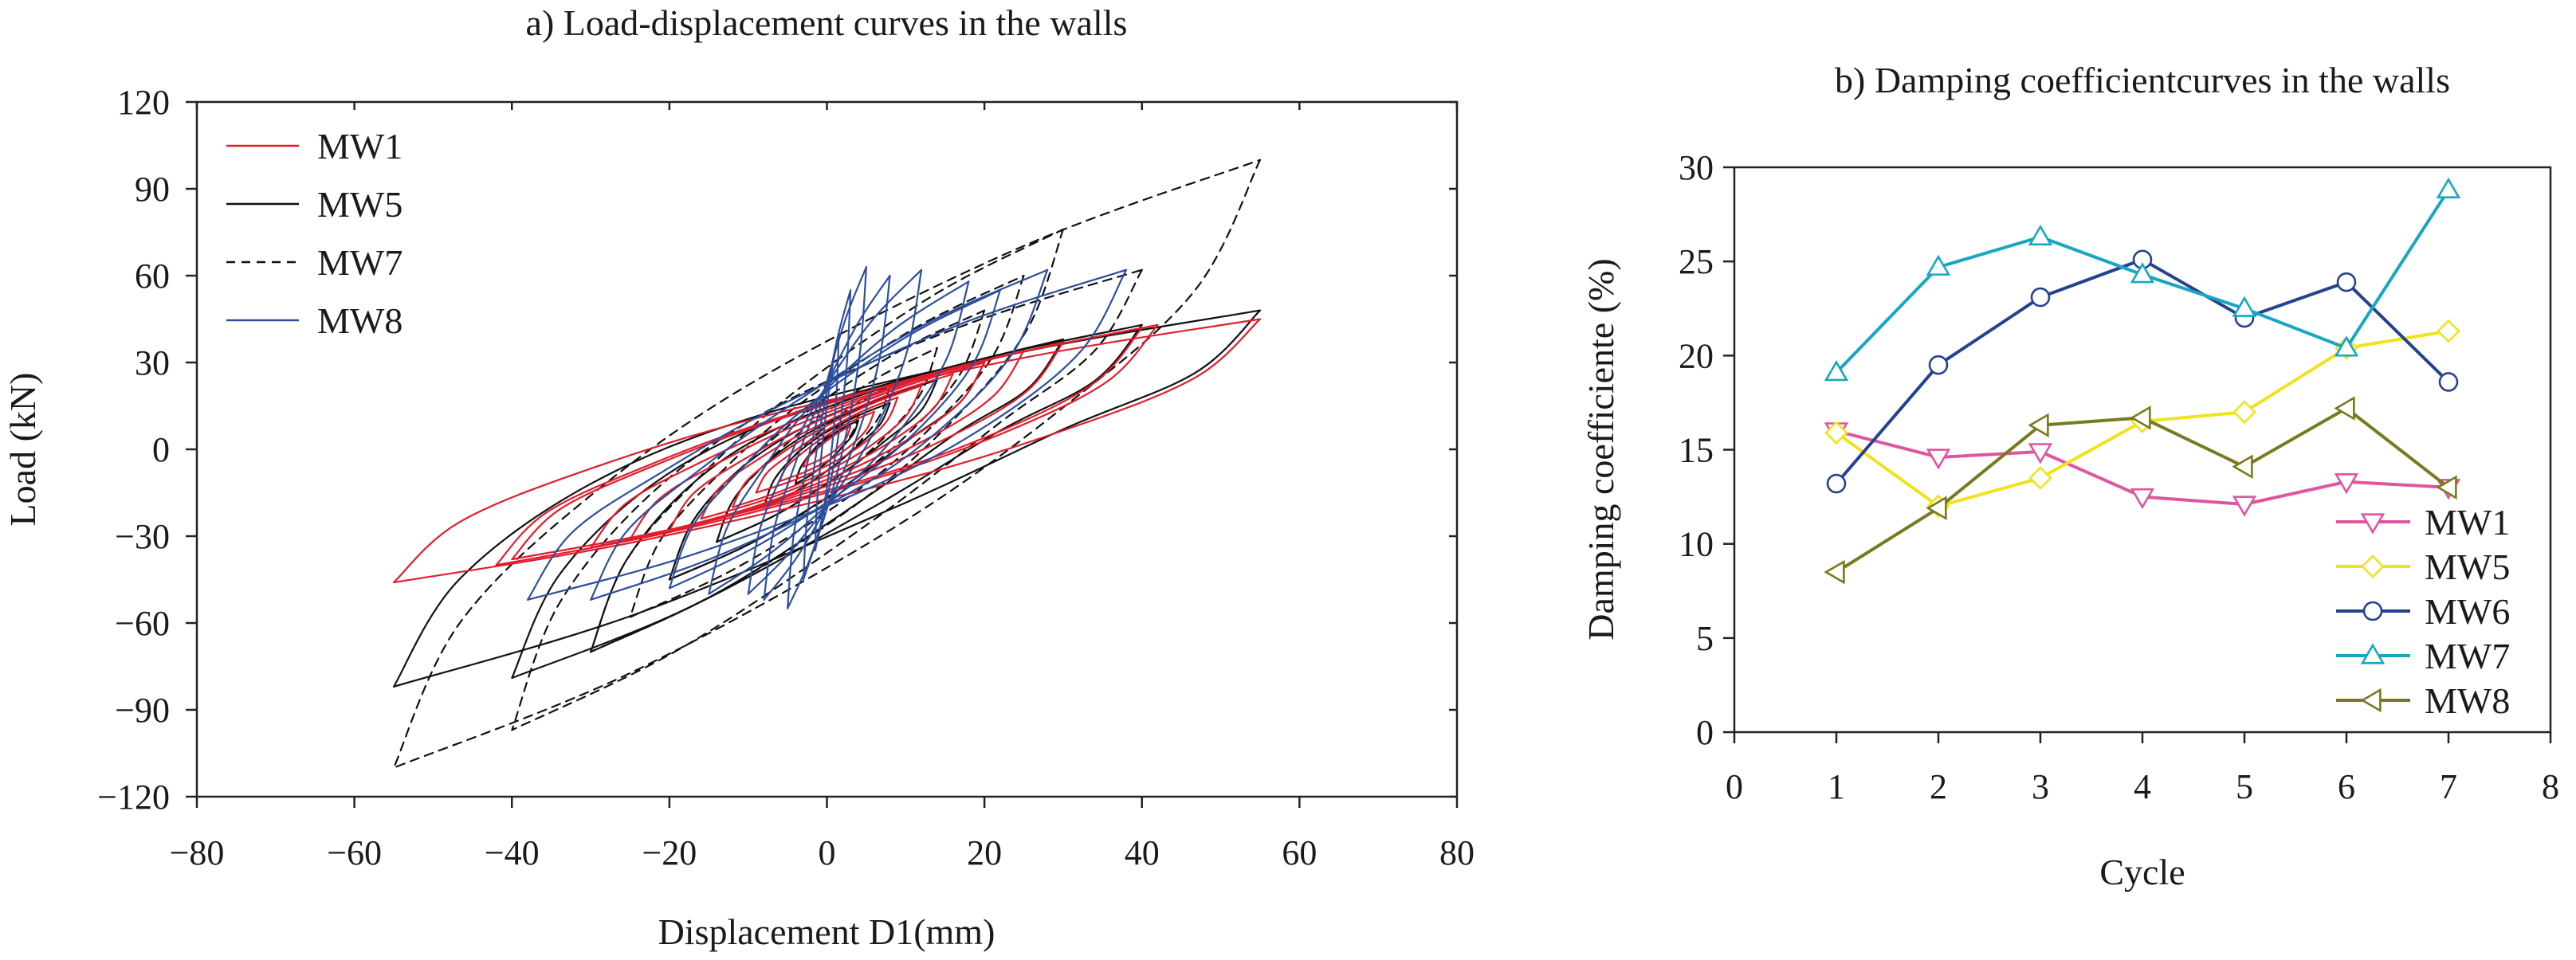 This screenshot has height=960, width=2576. I want to click on x-tick-label: 2, so click(1938, 786).